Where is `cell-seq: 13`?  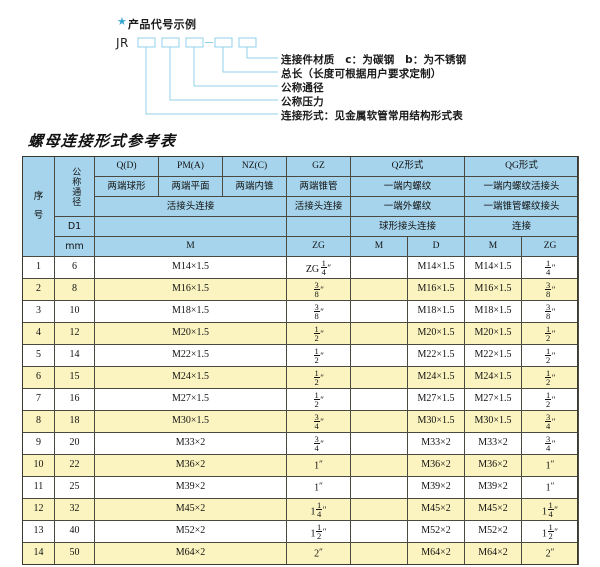 cell-seq: 13 is located at coordinates (38, 531).